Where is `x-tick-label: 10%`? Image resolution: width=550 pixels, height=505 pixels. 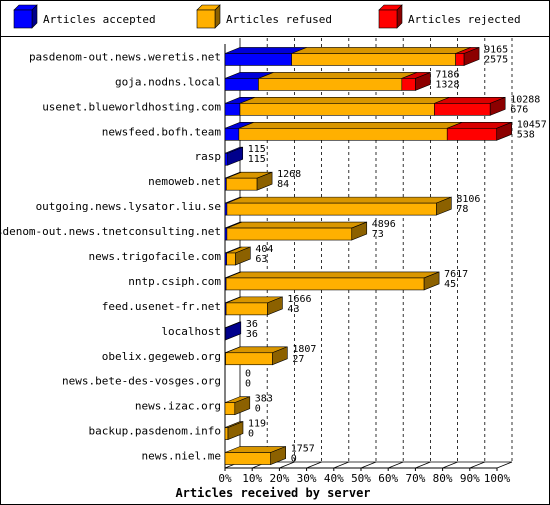 x-tick-label: 10% is located at coordinates (252, 478).